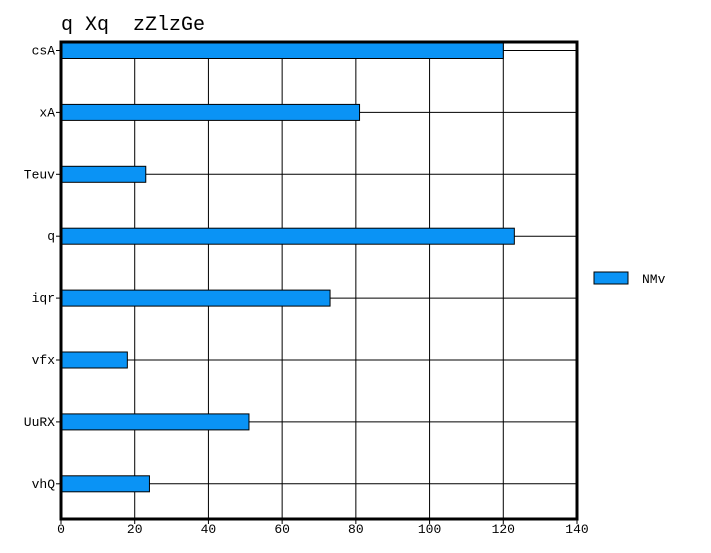 The width and height of the screenshot is (711, 553). What do you see at coordinates (103, 174) in the screenshot?
I see `bar-Teuv` at bounding box center [103, 174].